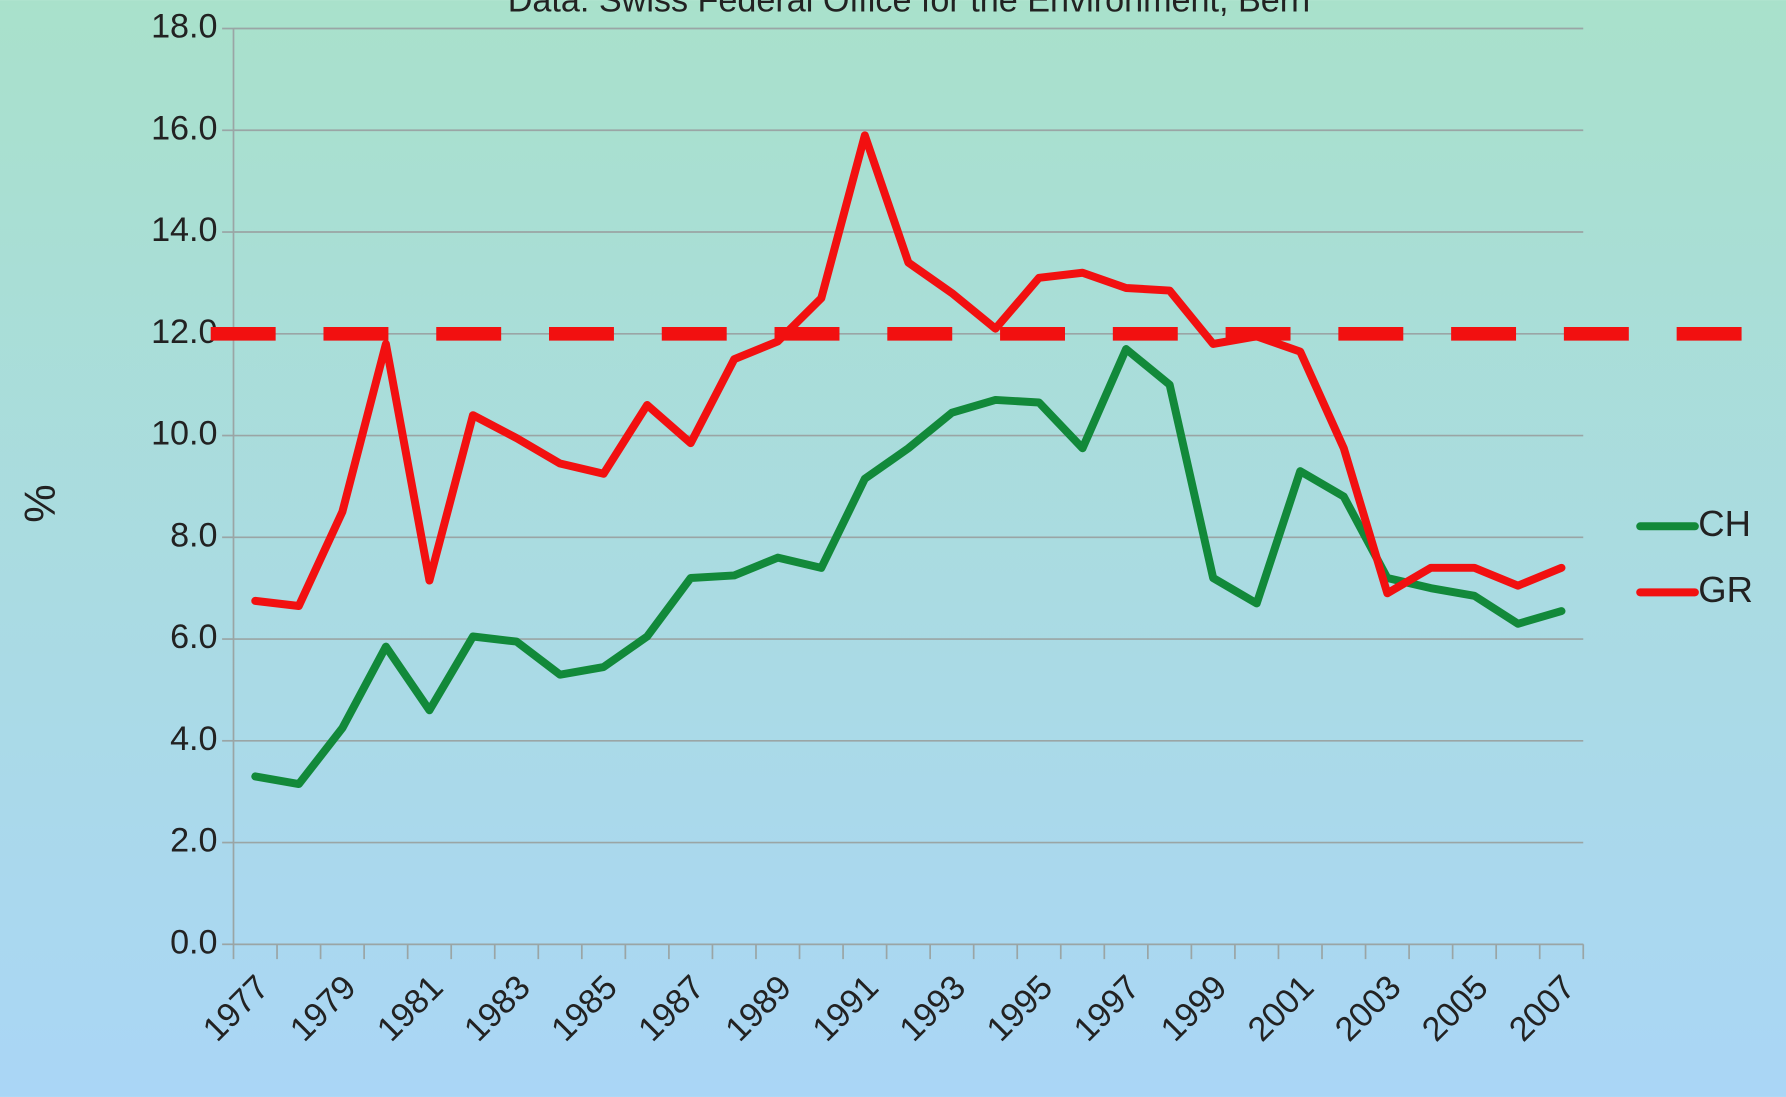 The height and width of the screenshot is (1097, 1786). Describe the element at coordinates (184, 332) in the screenshot. I see `y-tick-label: 12.0` at that location.